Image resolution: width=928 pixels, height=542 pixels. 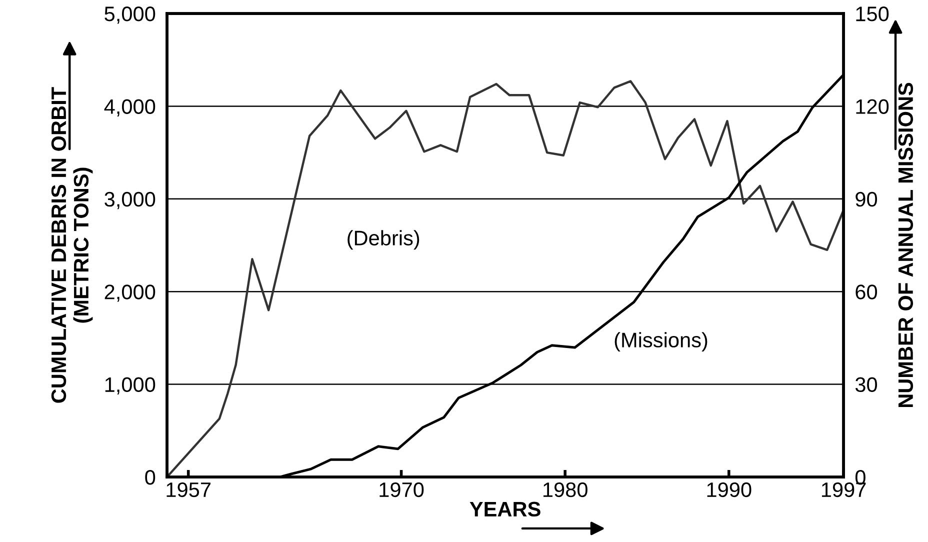 I want to click on y-tick-label: 5,000, so click(x=130, y=15).